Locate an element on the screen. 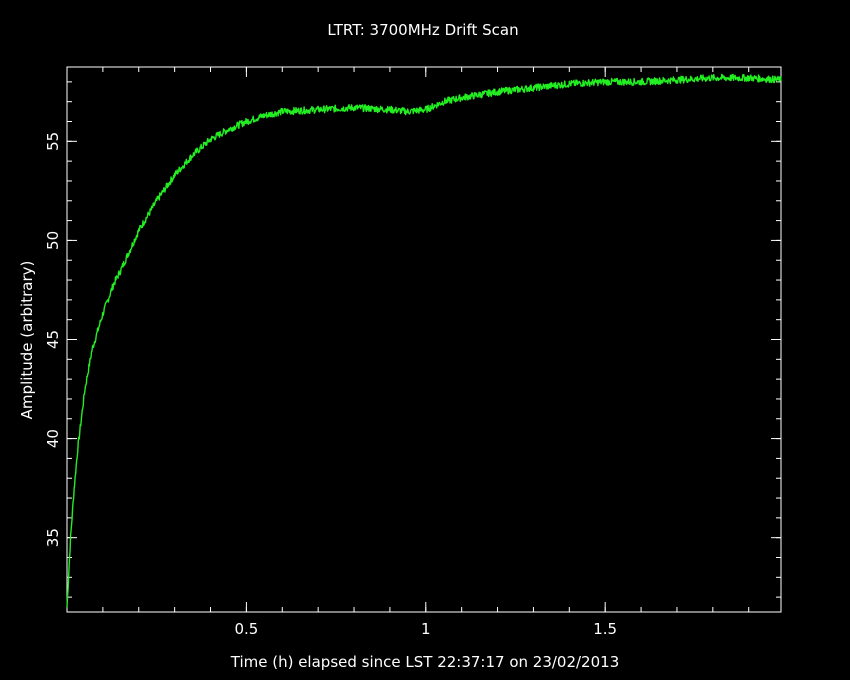 Image resolution: width=850 pixels, height=680 pixels. x-tick-label: 0.5 is located at coordinates (246, 629).